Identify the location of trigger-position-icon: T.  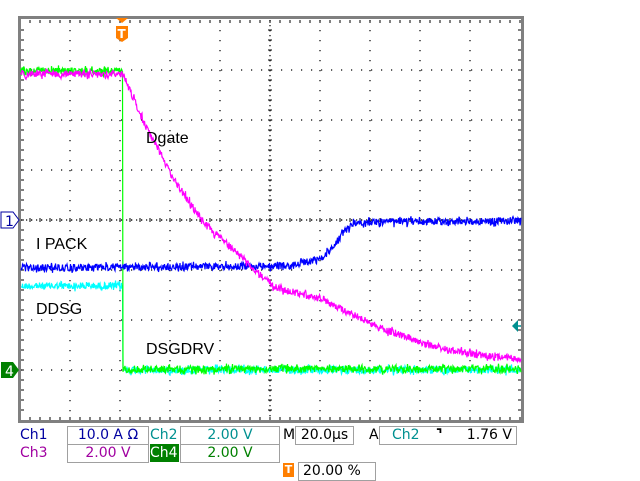
(288, 470).